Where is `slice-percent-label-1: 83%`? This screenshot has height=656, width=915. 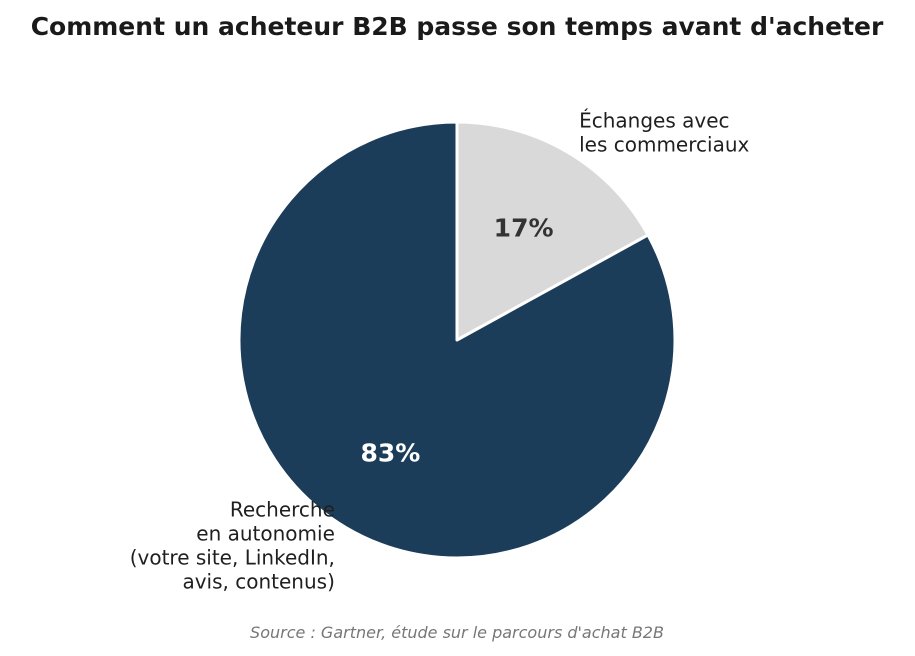
slice-percent-label-1: 83% is located at coordinates (390, 453).